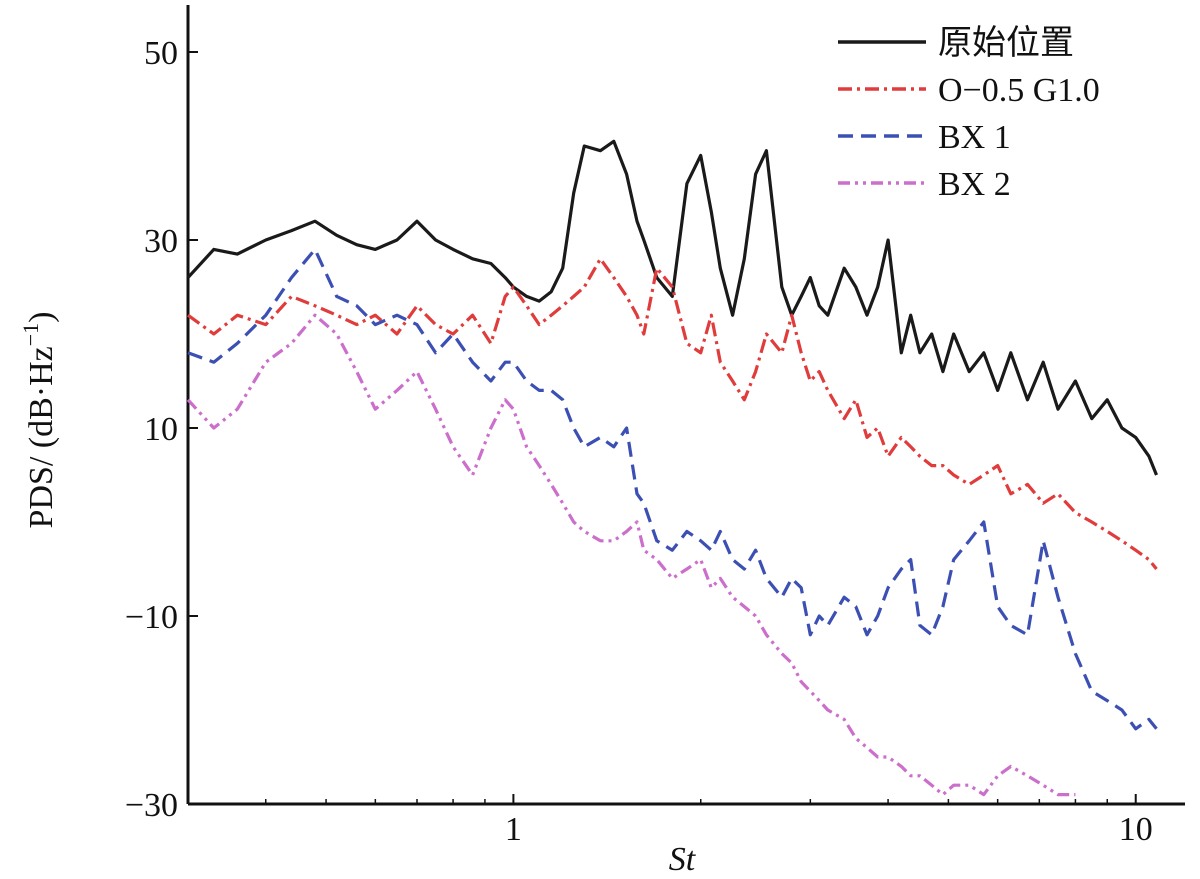 Image resolution: width=1200 pixels, height=879 pixels. What do you see at coordinates (41, 437) in the screenshot?
I see `y-axis-title-main: PDS/ (dB·Hz` at bounding box center [41, 437].